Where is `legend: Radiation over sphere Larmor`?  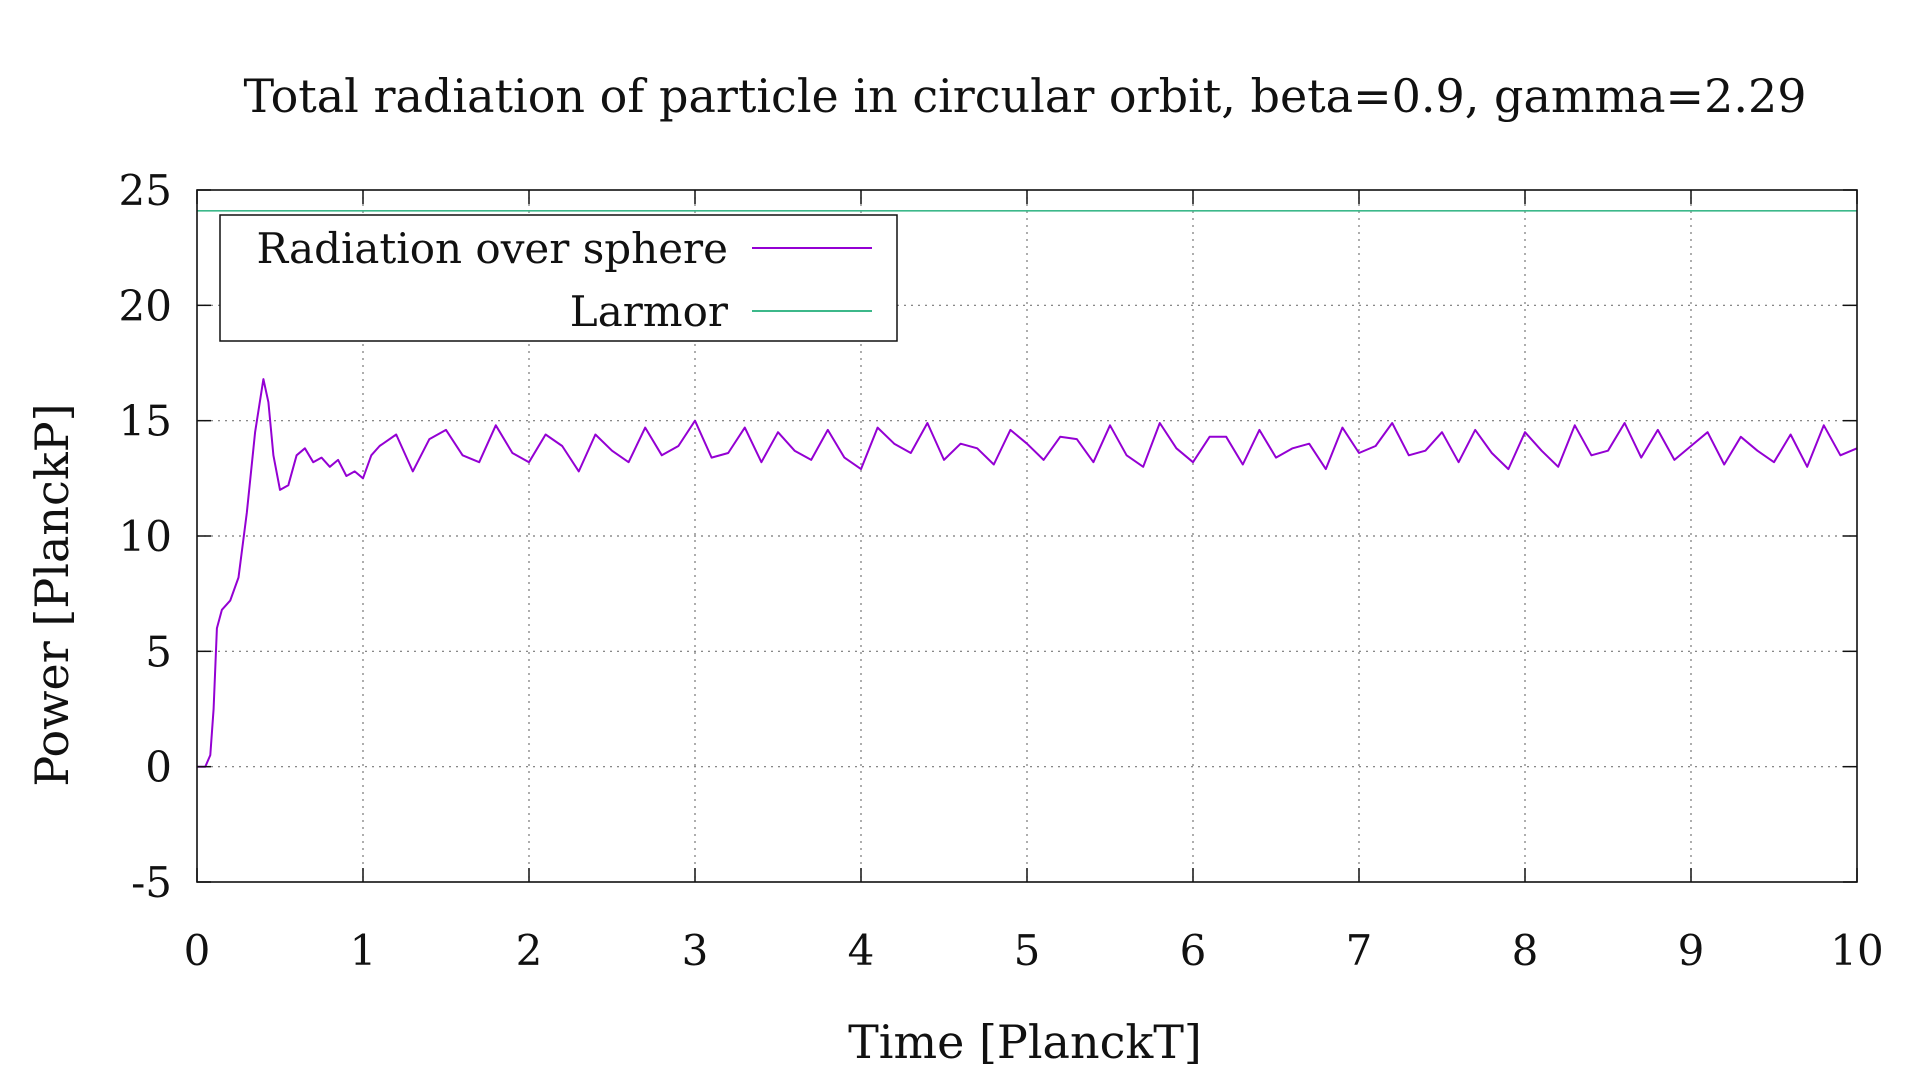 legend: Radiation over sphere Larmor is located at coordinates (558, 278).